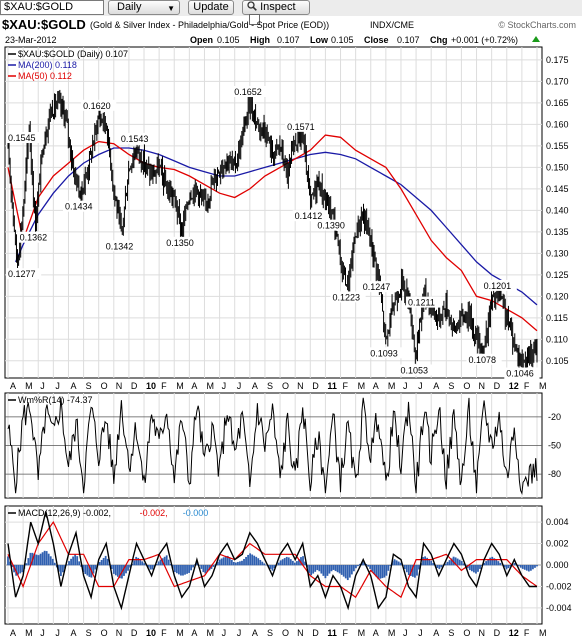 The height and width of the screenshot is (640, 582). I want to click on price-annotation-label: 0.1362, so click(34, 238).